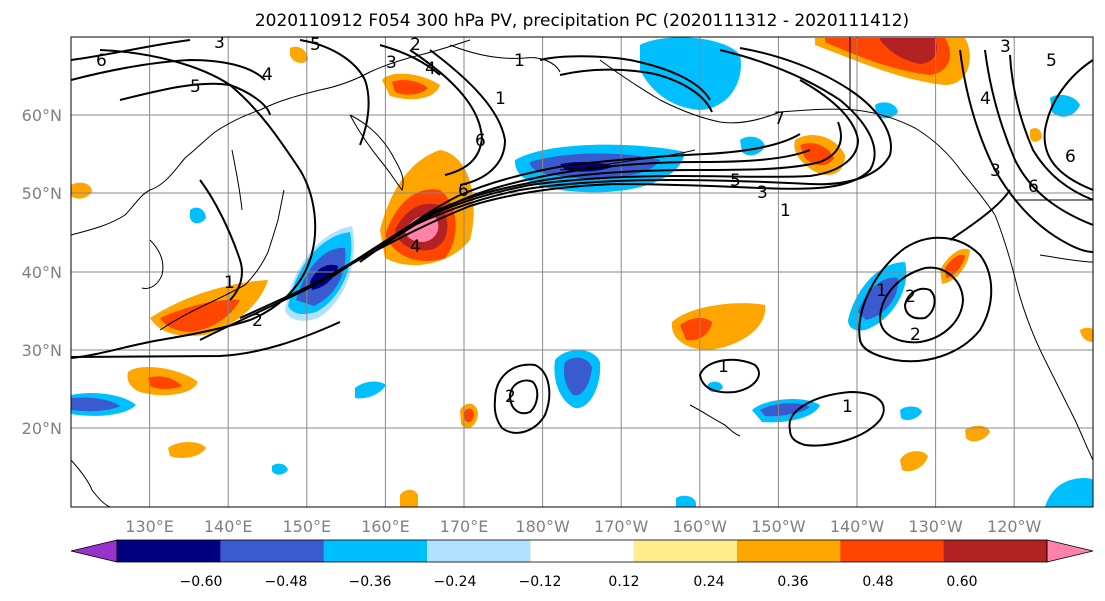 The image size is (1105, 601). I want to click on colorbar-frame, so click(582, 551).